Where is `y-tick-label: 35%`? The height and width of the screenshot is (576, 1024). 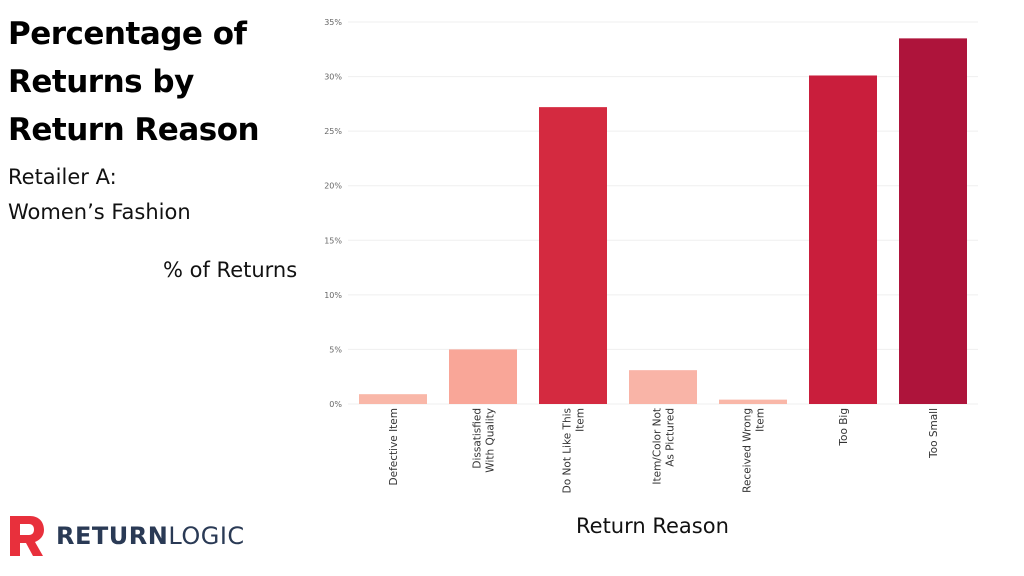 y-tick-label: 35% is located at coordinates (333, 22).